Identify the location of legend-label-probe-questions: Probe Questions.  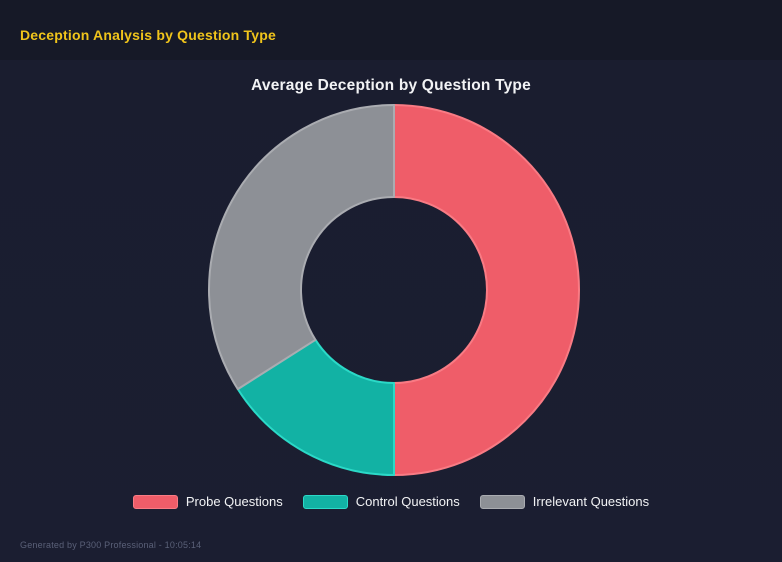
(234, 501).